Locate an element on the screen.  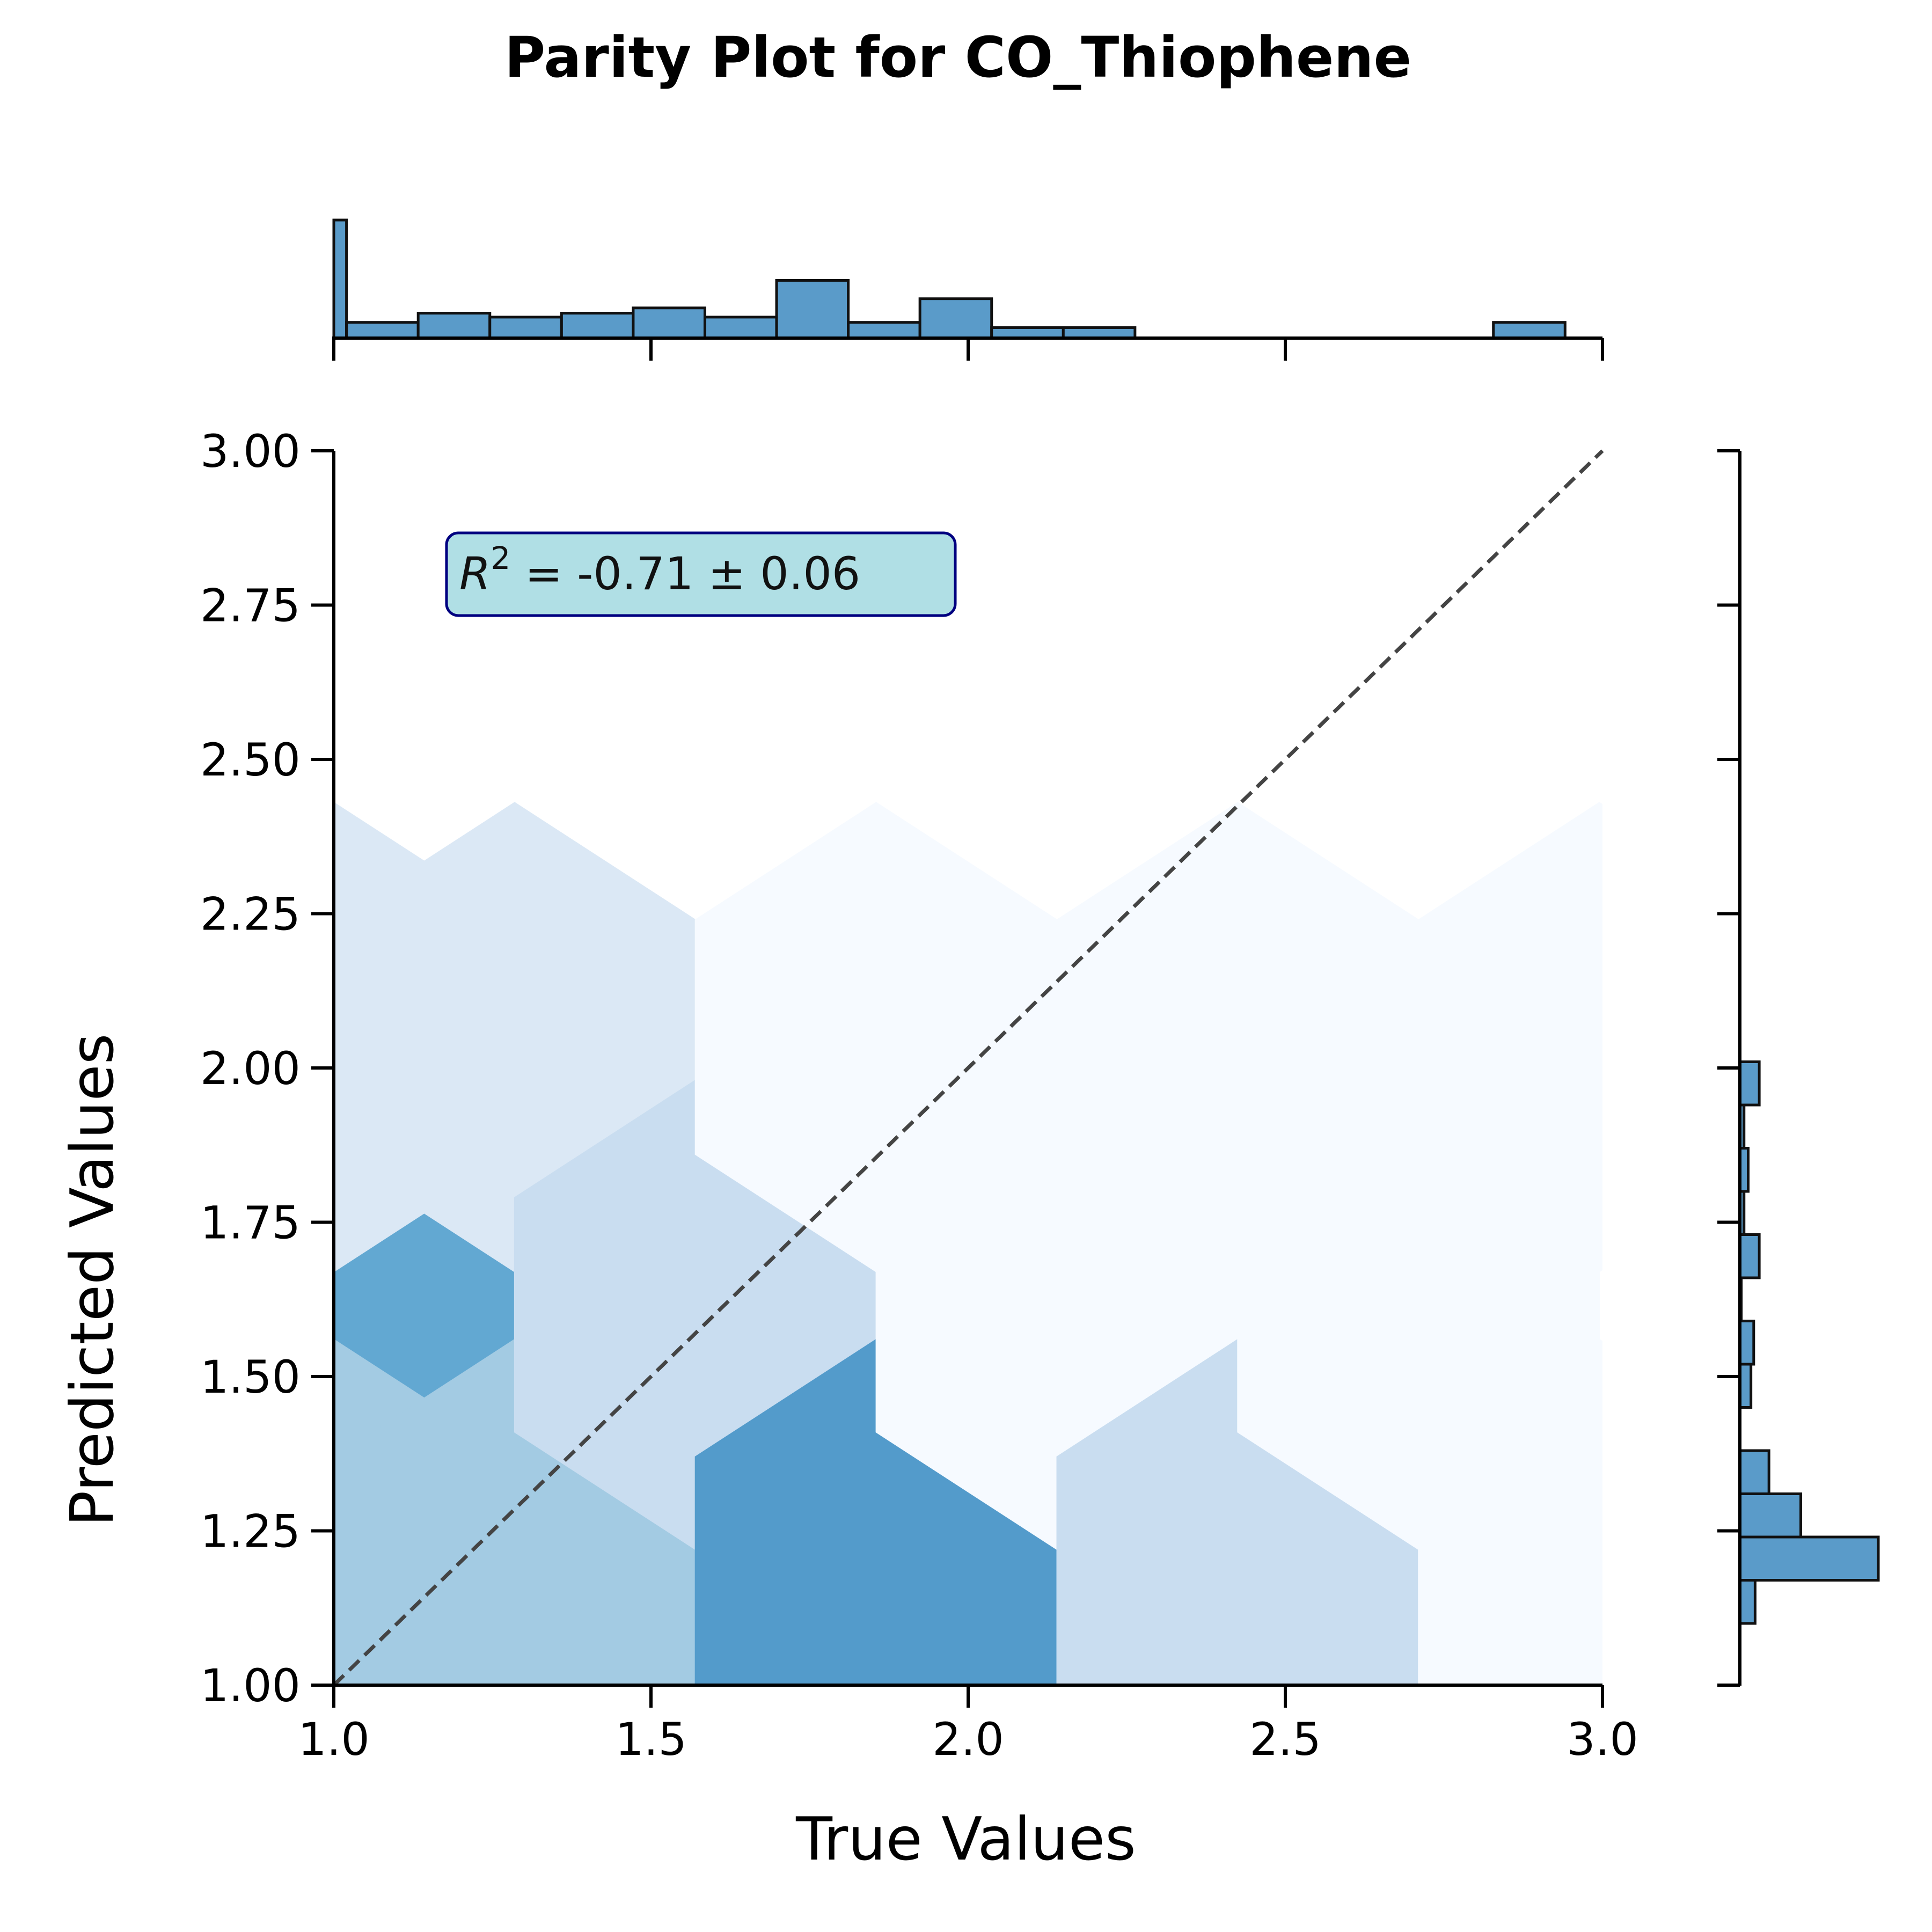
y-tick-label-0: 1.00 is located at coordinates (250, 1685).